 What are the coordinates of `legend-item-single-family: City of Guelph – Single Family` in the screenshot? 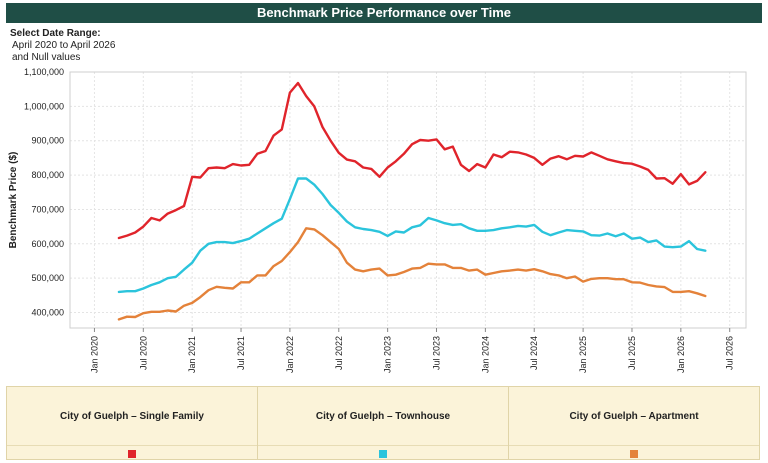 It's located at (132, 423).